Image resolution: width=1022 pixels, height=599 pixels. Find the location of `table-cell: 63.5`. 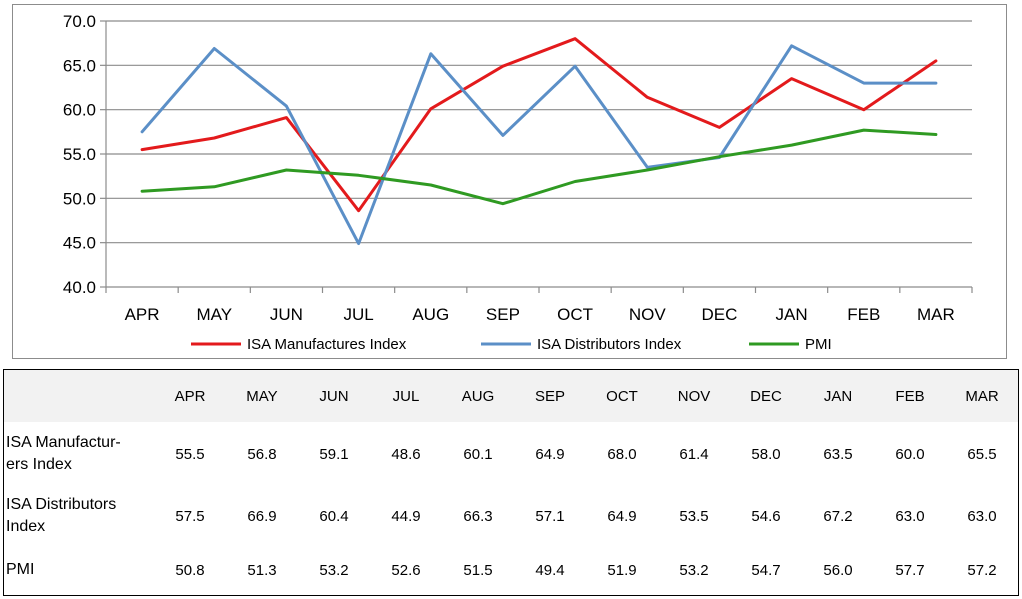

table-cell: 63.5 is located at coordinates (838, 454).